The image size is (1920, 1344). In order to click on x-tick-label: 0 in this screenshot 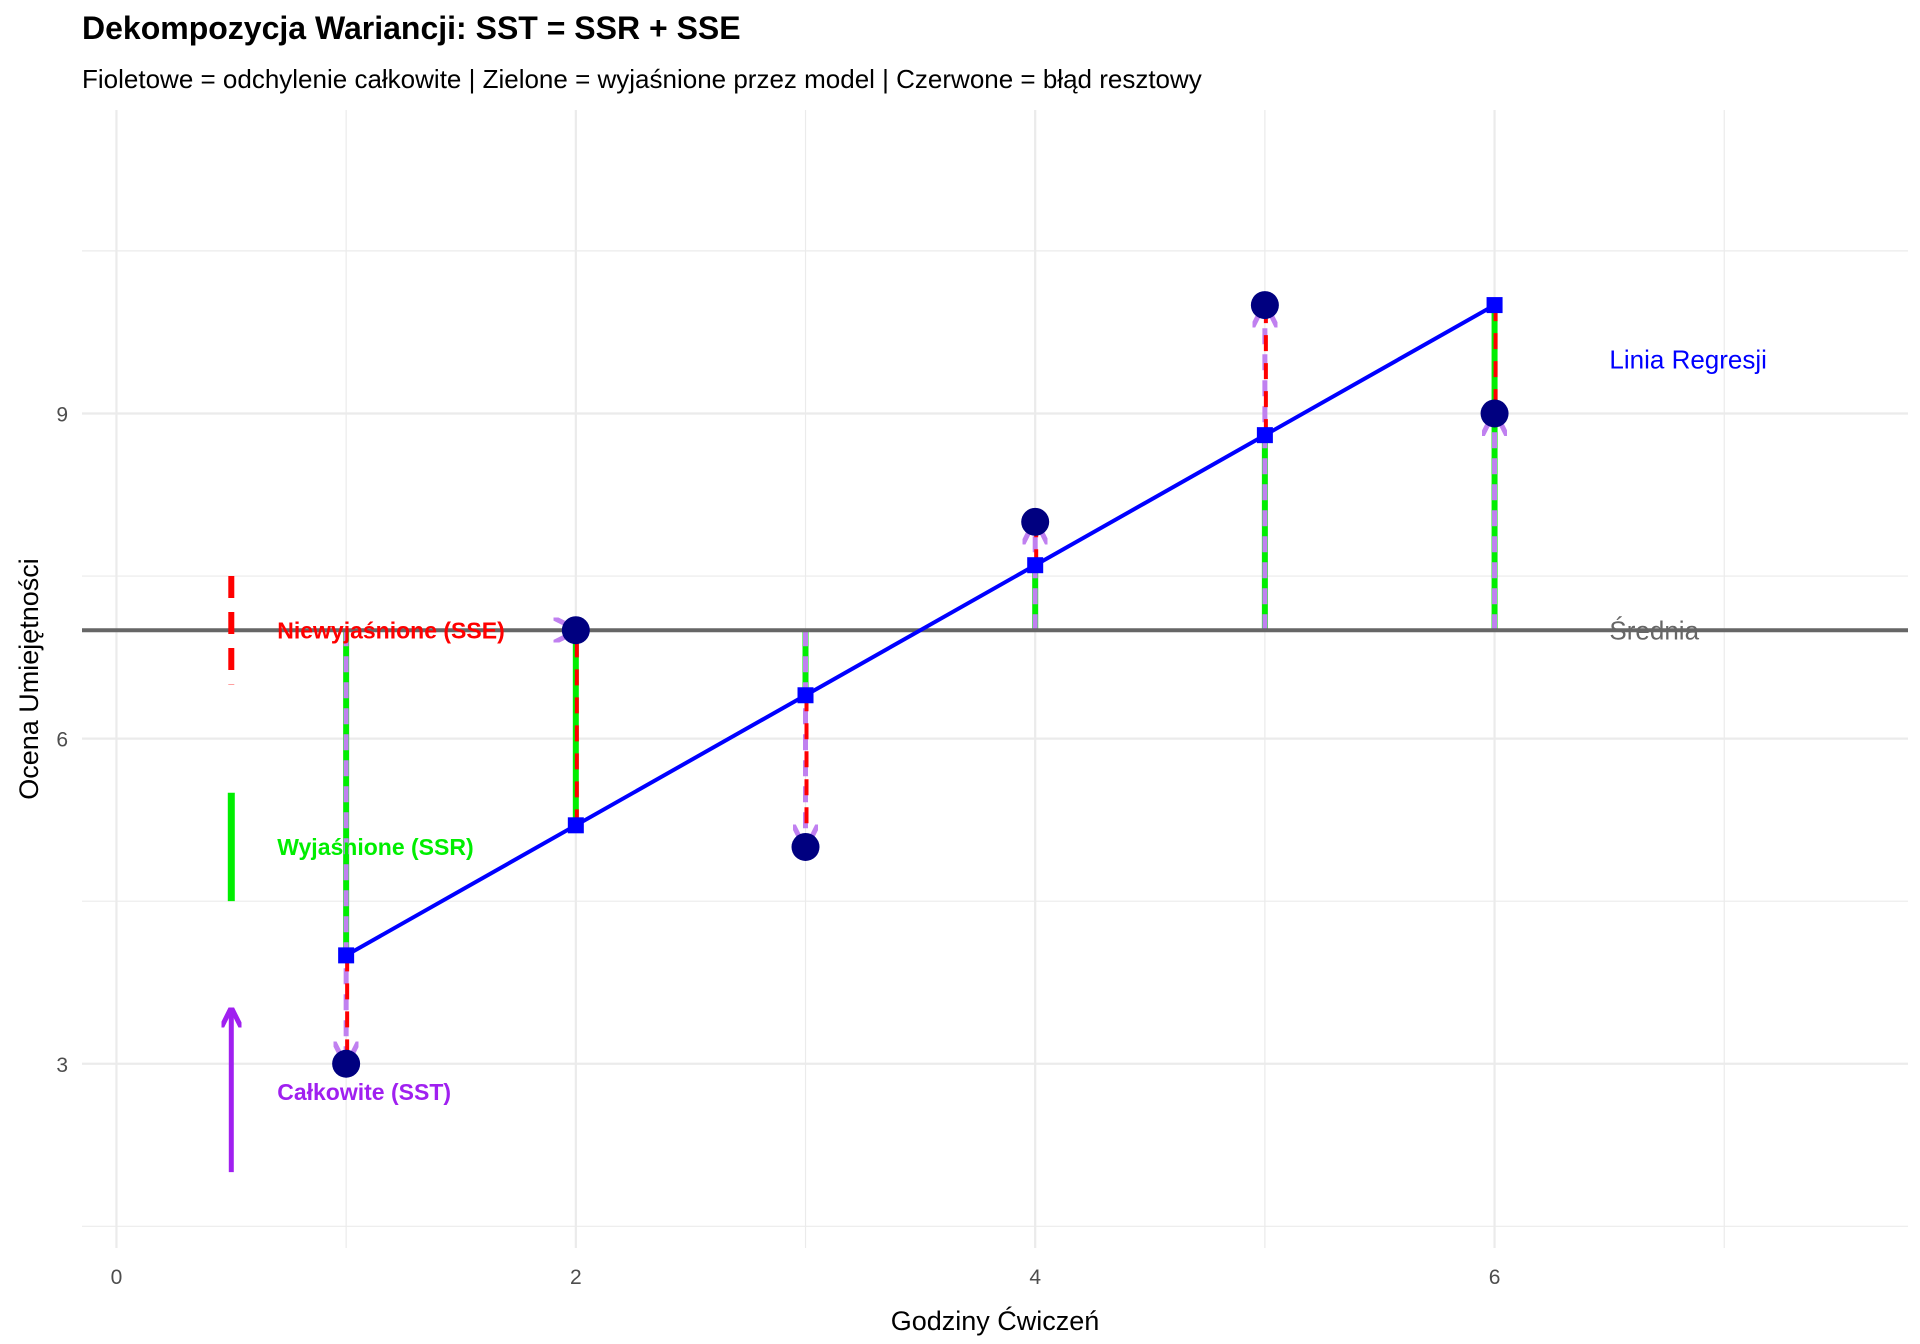, I will do `click(117, 1277)`.